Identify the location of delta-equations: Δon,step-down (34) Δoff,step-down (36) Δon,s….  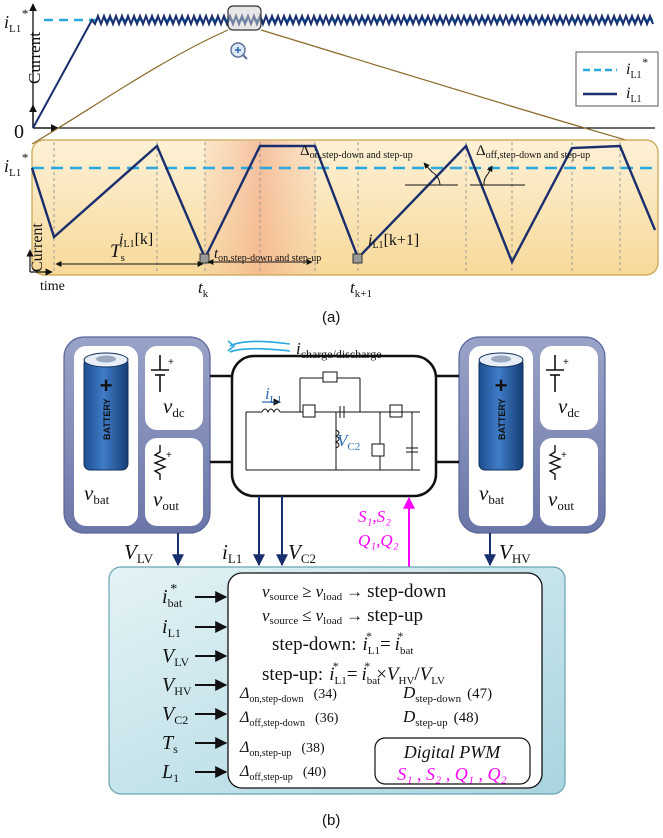
(289, 734).